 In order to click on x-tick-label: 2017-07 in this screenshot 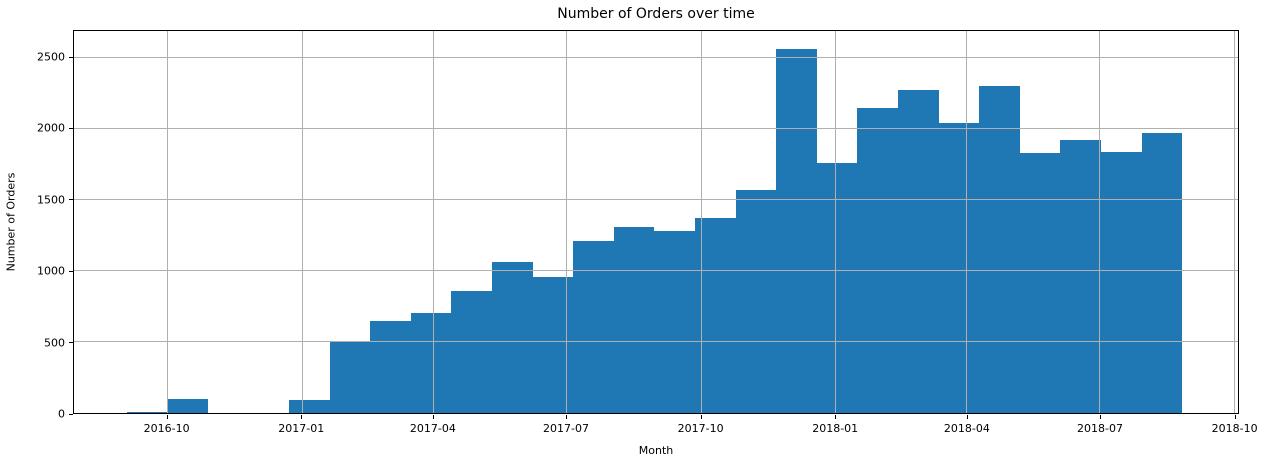, I will do `click(566, 428)`.